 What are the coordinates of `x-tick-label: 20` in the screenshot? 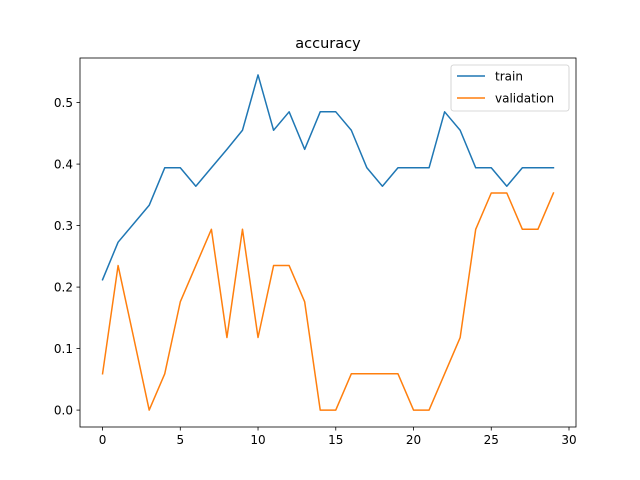 It's located at (413, 440).